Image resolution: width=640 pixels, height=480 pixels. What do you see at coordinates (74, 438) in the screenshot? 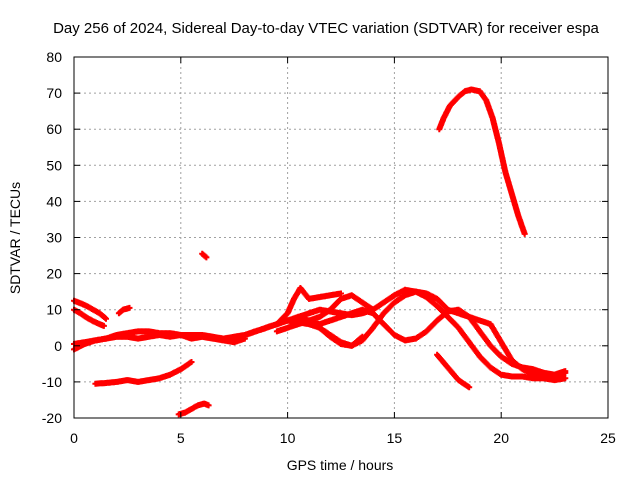
I see `x-tick-label: 0` at bounding box center [74, 438].